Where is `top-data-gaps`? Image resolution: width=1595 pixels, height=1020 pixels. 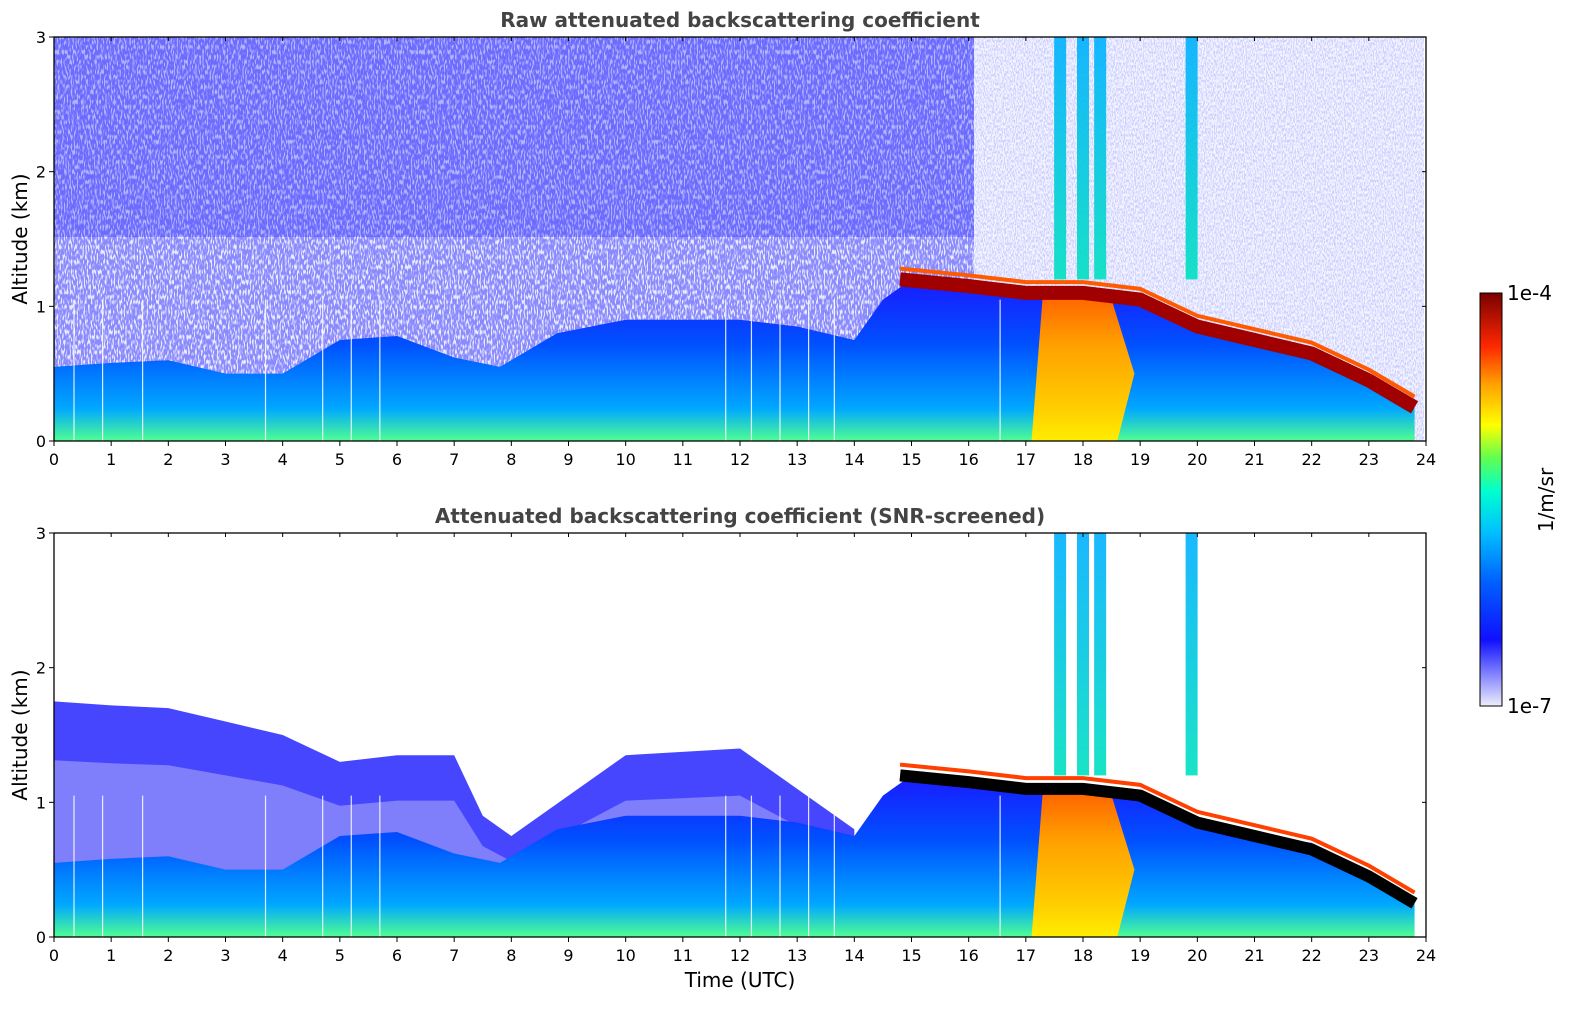
top-data-gaps is located at coordinates (537, 370).